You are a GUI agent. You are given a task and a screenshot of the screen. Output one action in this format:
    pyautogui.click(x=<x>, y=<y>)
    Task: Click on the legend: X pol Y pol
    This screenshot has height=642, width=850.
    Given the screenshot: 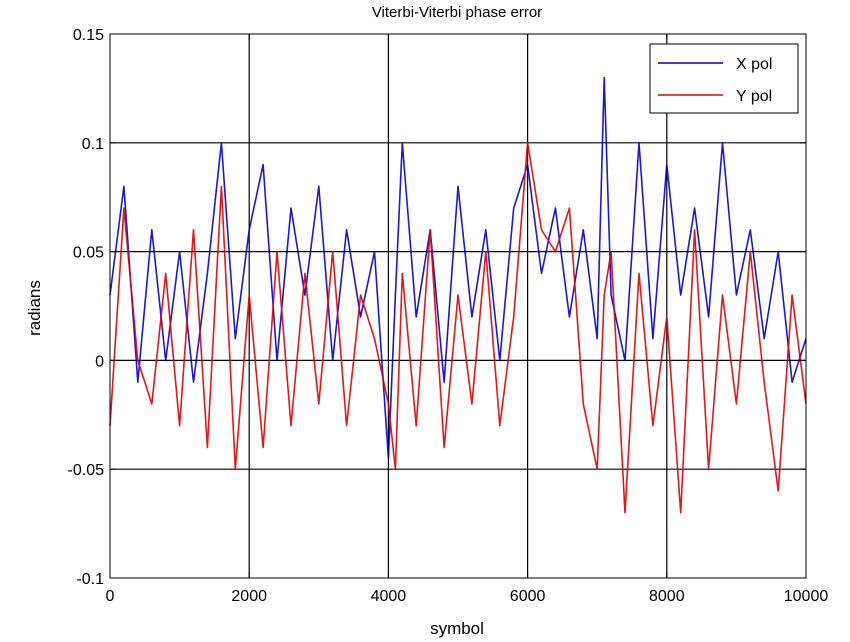 What is the action you would take?
    pyautogui.click(x=724, y=78)
    